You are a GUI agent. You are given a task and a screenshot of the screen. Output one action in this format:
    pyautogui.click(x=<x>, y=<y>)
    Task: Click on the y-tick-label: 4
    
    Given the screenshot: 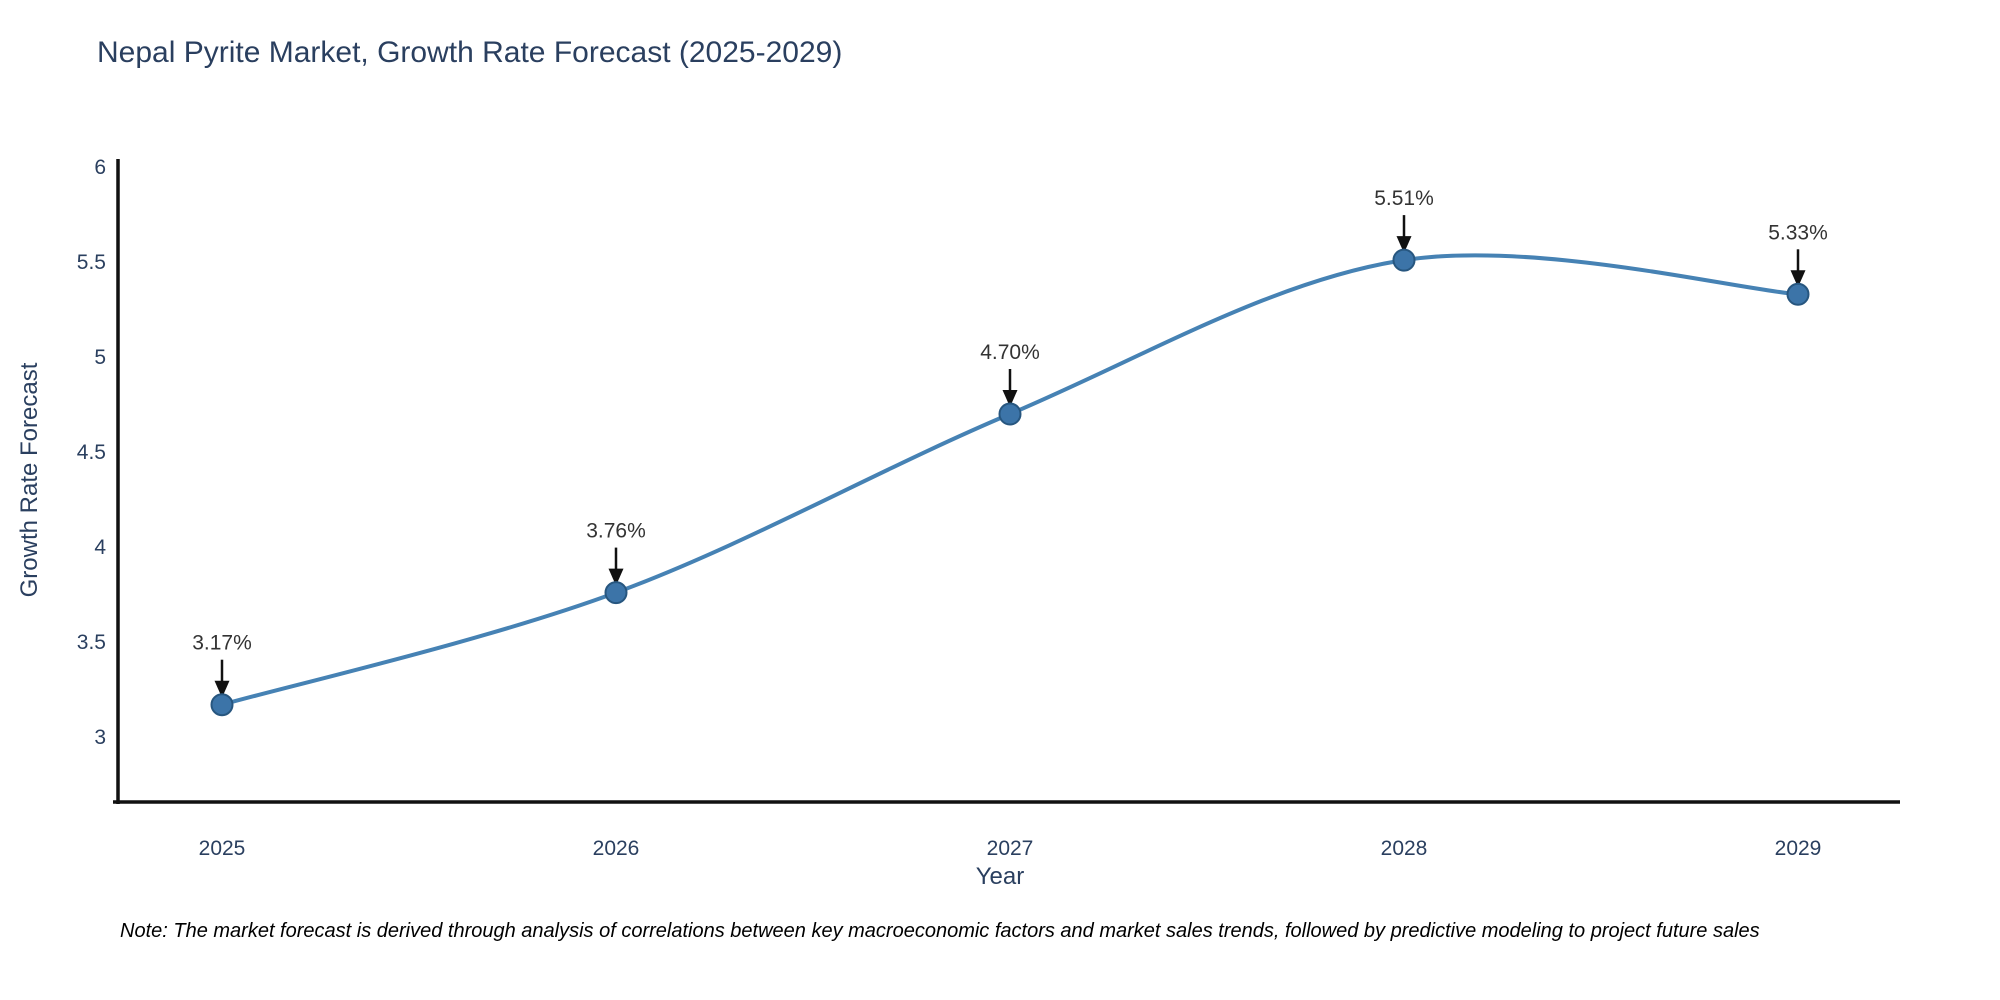 What is the action you would take?
    pyautogui.click(x=100, y=547)
    